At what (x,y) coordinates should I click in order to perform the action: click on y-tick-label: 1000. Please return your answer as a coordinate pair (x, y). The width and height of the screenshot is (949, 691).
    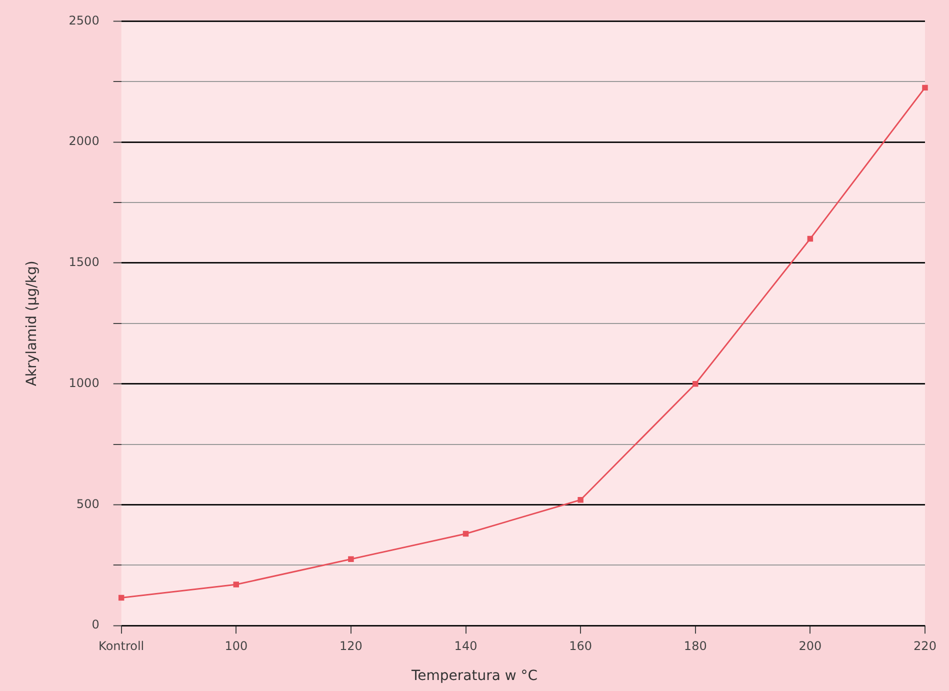
    Looking at the image, I should click on (84, 383).